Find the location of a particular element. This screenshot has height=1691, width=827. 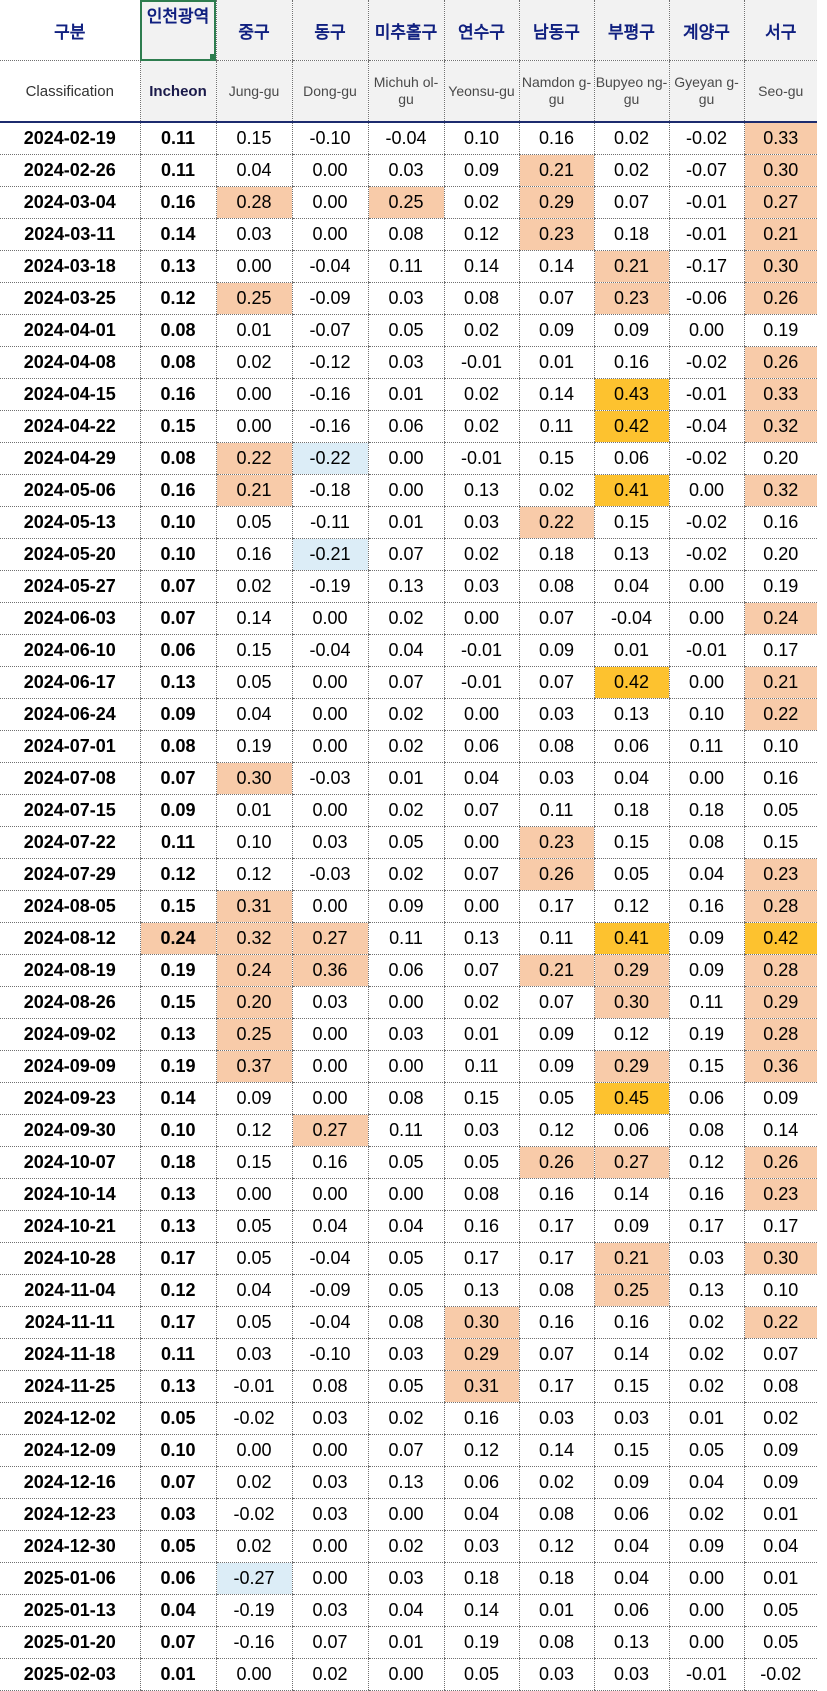

incheon-value-cell: 0.24 is located at coordinates (177, 938).